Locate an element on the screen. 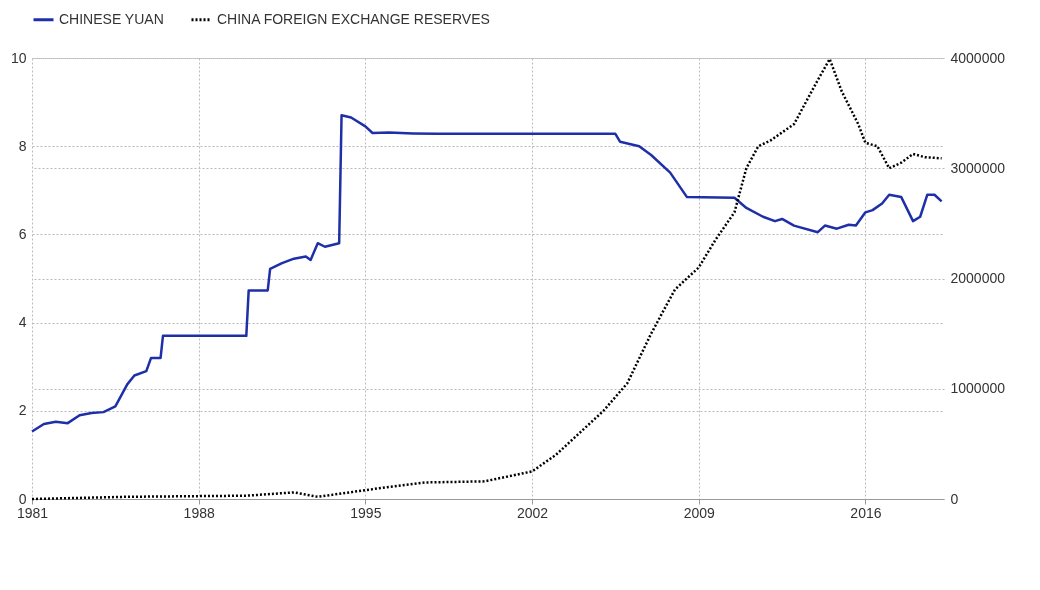 The image size is (1040, 590). y2-tick-label: 2000000 is located at coordinates (978, 278).